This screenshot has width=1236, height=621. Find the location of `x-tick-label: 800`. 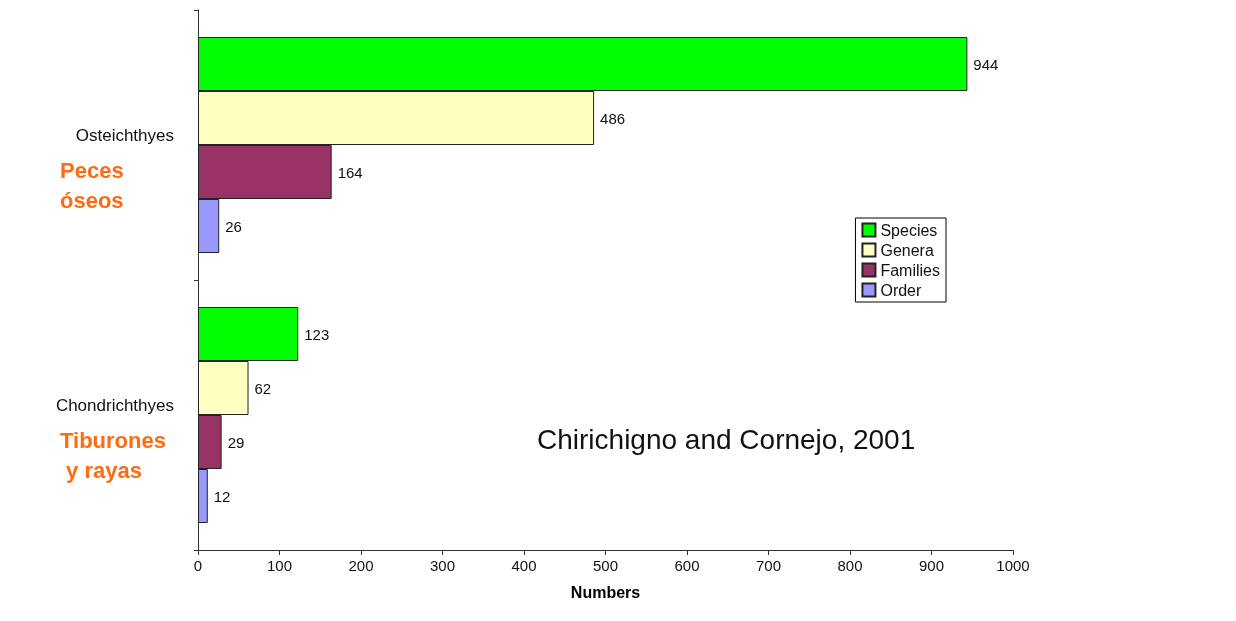

x-tick-label: 800 is located at coordinates (850, 565).